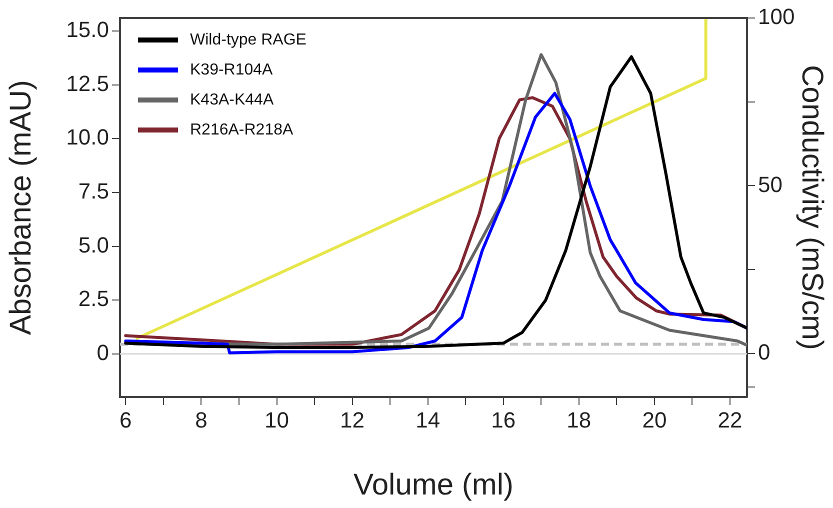  What do you see at coordinates (232, 99) in the screenshot?
I see `legend-label: K43A-K44A` at bounding box center [232, 99].